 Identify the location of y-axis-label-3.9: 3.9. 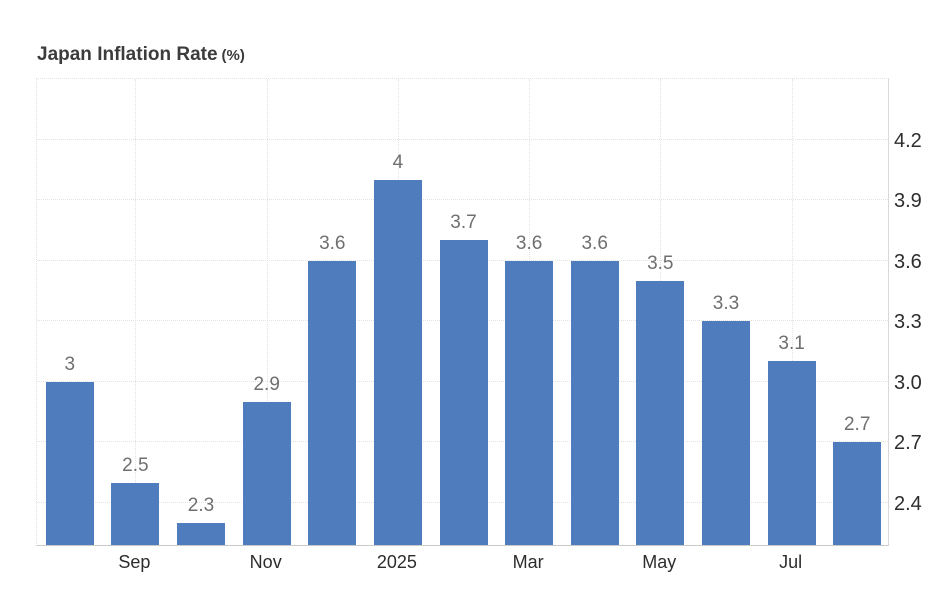
(908, 201).